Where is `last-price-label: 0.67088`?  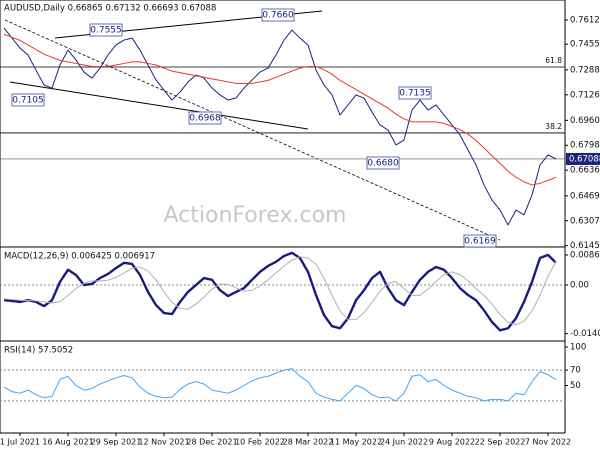 last-price-label: 0.67088 is located at coordinates (584, 159).